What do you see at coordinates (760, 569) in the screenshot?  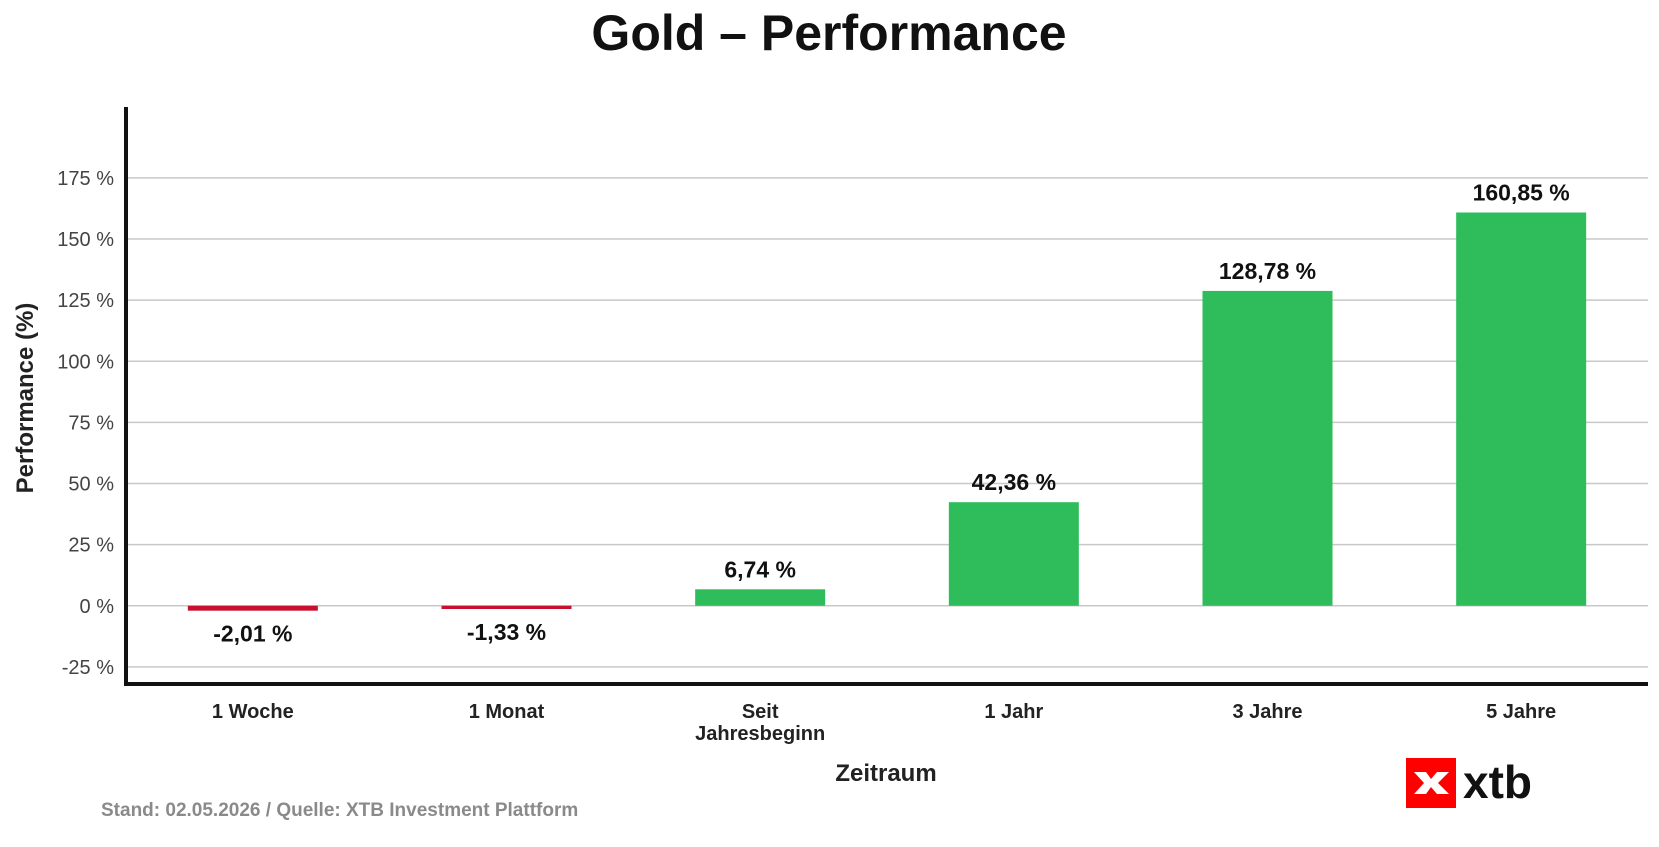 I see `data-label: 6,74 %` at bounding box center [760, 569].